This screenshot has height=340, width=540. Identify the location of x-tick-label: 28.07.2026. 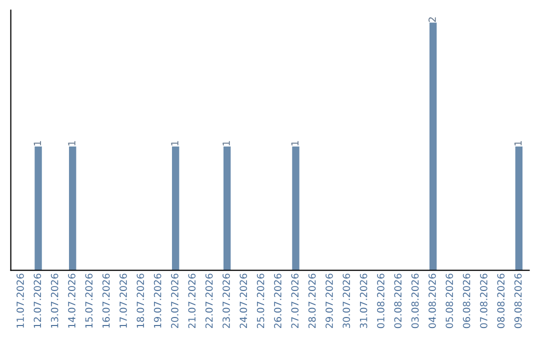
(312, 301).